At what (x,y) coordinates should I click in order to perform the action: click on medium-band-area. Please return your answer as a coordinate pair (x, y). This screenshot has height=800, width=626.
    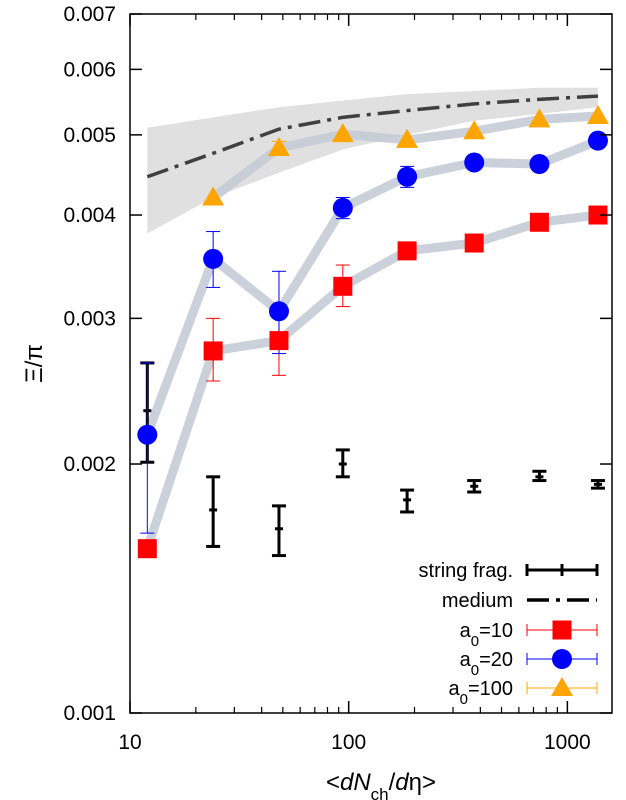
    Looking at the image, I should click on (372, 160).